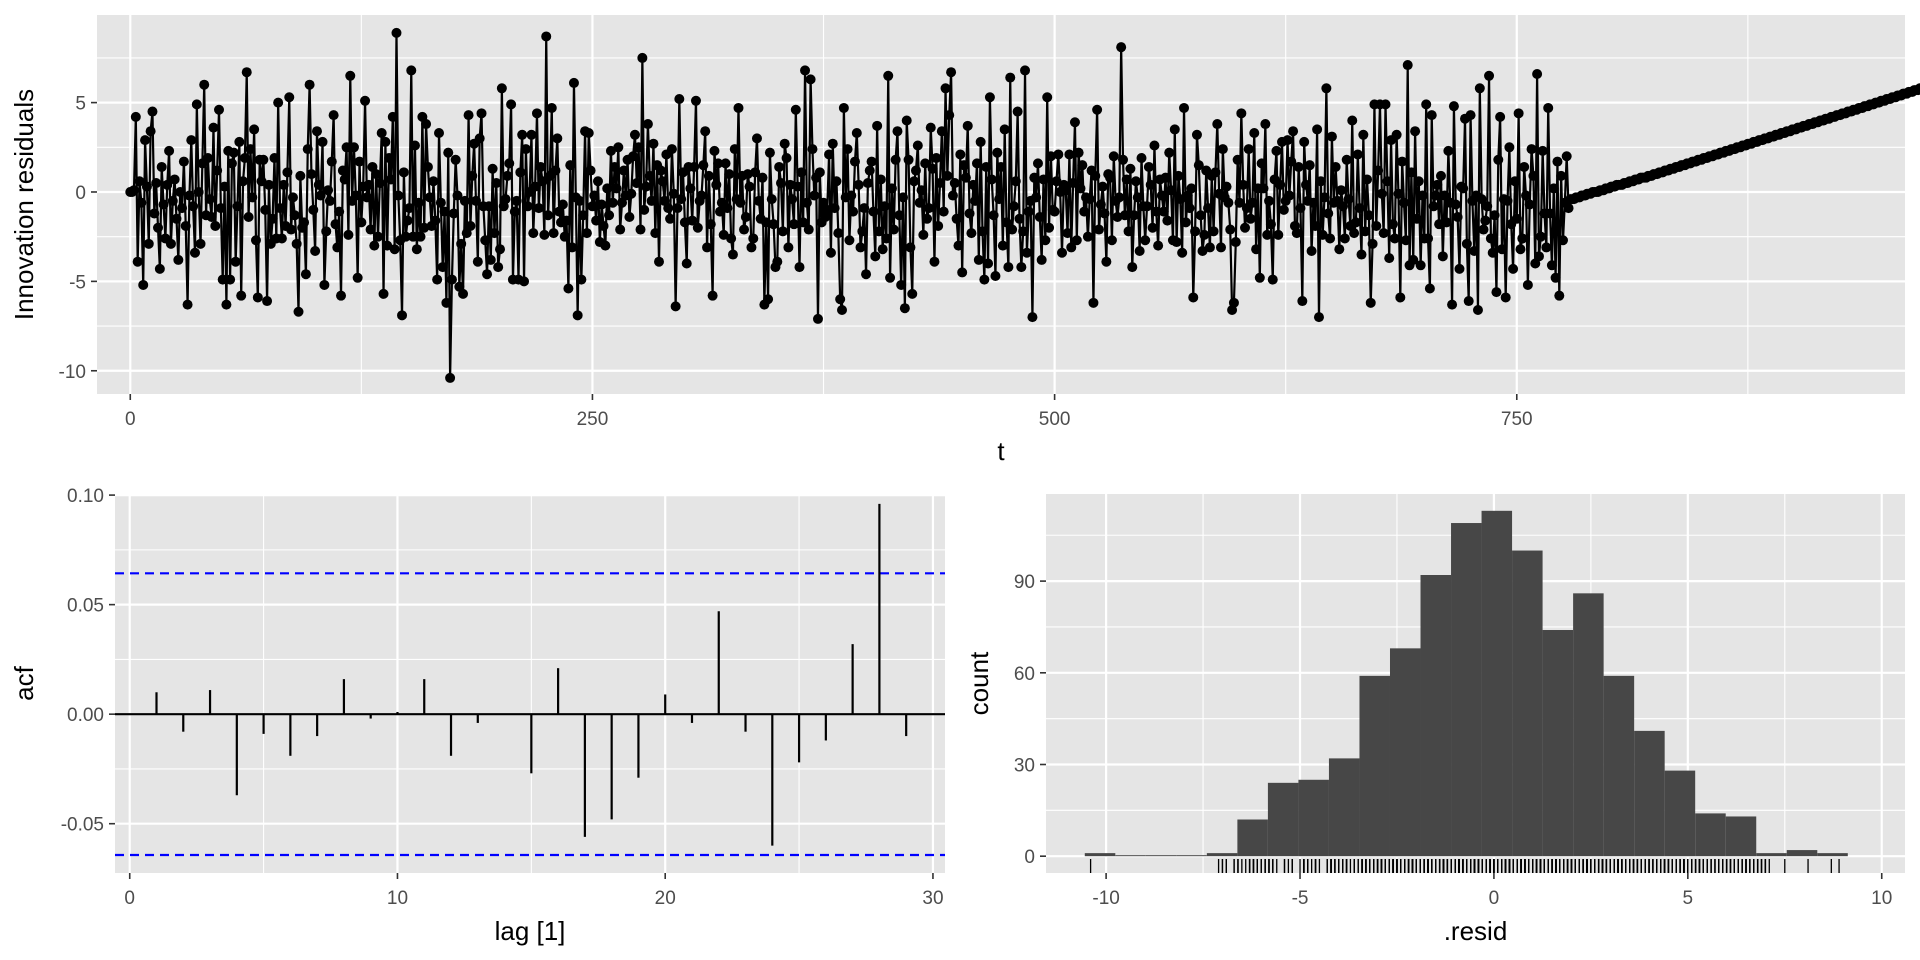 This screenshot has height=960, width=1920. I want to click on p1-y-tick-label: -10, so click(72, 372).